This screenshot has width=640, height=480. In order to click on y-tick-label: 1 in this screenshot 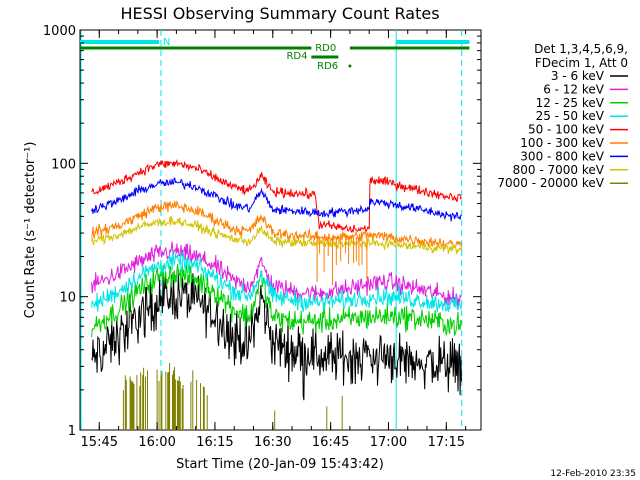, I will do `click(72, 431)`.